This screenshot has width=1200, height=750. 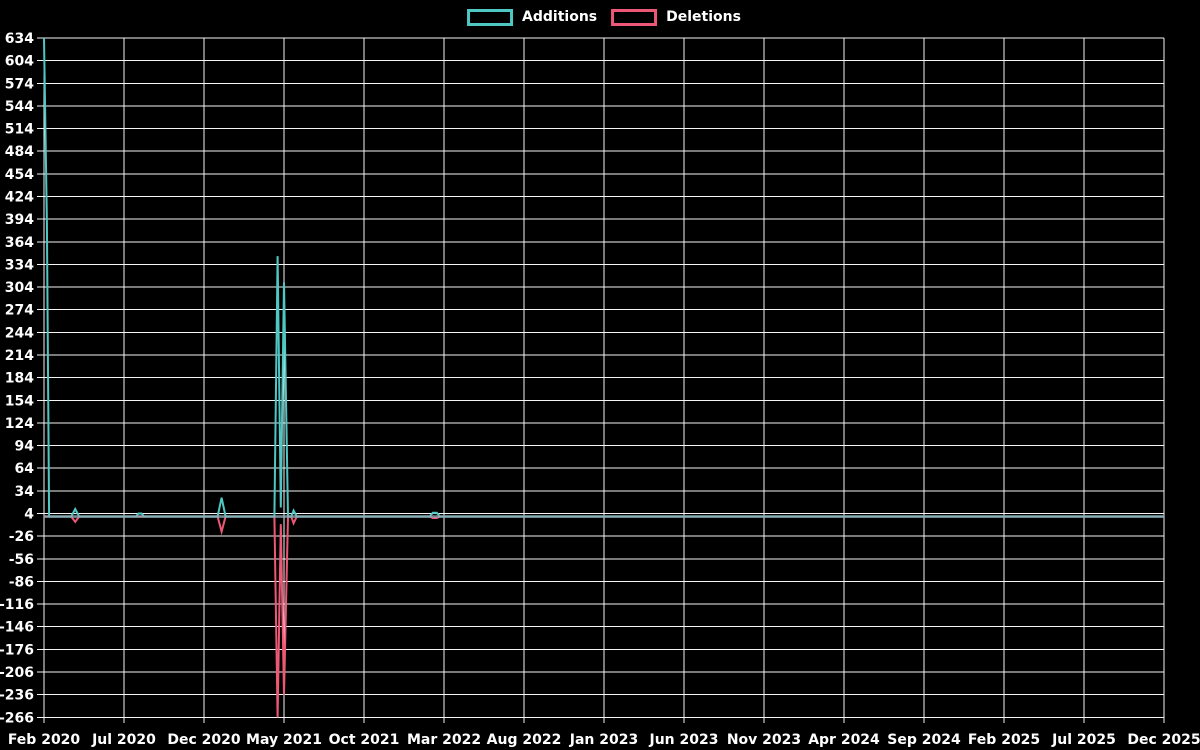 What do you see at coordinates (19, 62) in the screenshot?
I see `y-tick-label: 604` at bounding box center [19, 62].